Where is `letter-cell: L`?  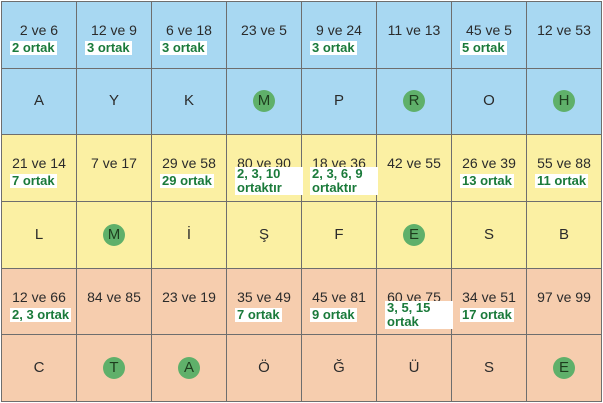
letter-cell: L is located at coordinates (39, 235).